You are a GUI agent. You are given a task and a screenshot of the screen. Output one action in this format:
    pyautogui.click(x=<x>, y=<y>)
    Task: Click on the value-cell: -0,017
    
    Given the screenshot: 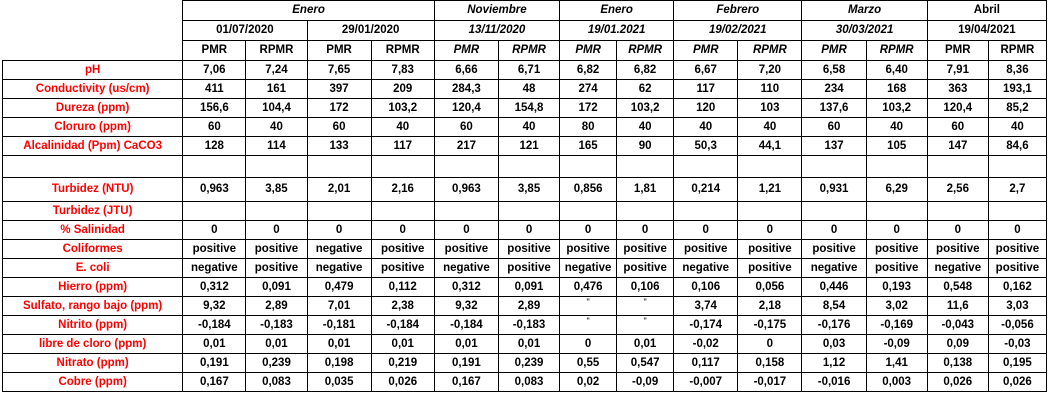 What is the action you would take?
    pyautogui.click(x=770, y=382)
    